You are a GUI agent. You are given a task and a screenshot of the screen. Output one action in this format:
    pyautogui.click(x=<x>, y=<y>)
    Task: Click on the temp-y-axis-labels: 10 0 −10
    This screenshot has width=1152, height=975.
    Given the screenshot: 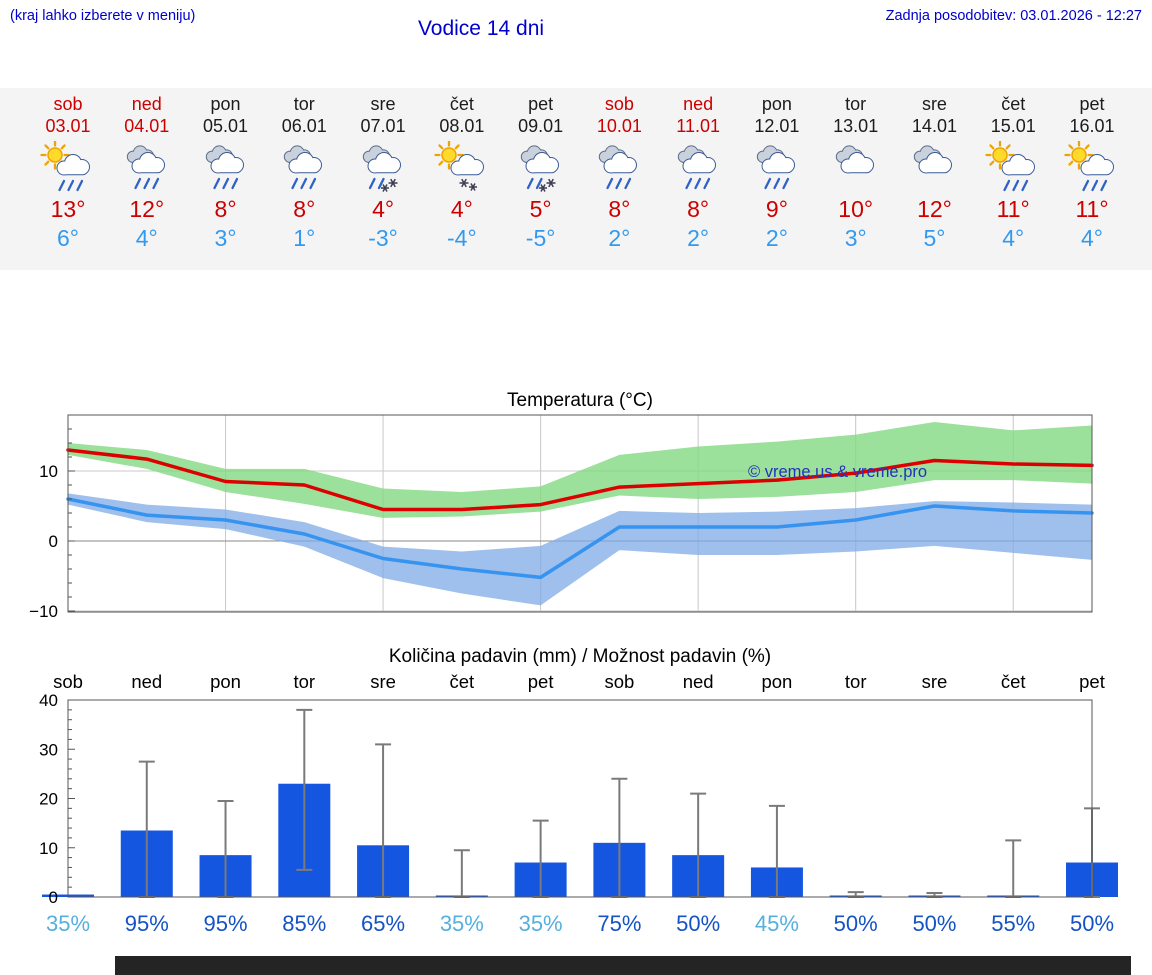 What is the action you would take?
    pyautogui.click(x=43, y=541)
    